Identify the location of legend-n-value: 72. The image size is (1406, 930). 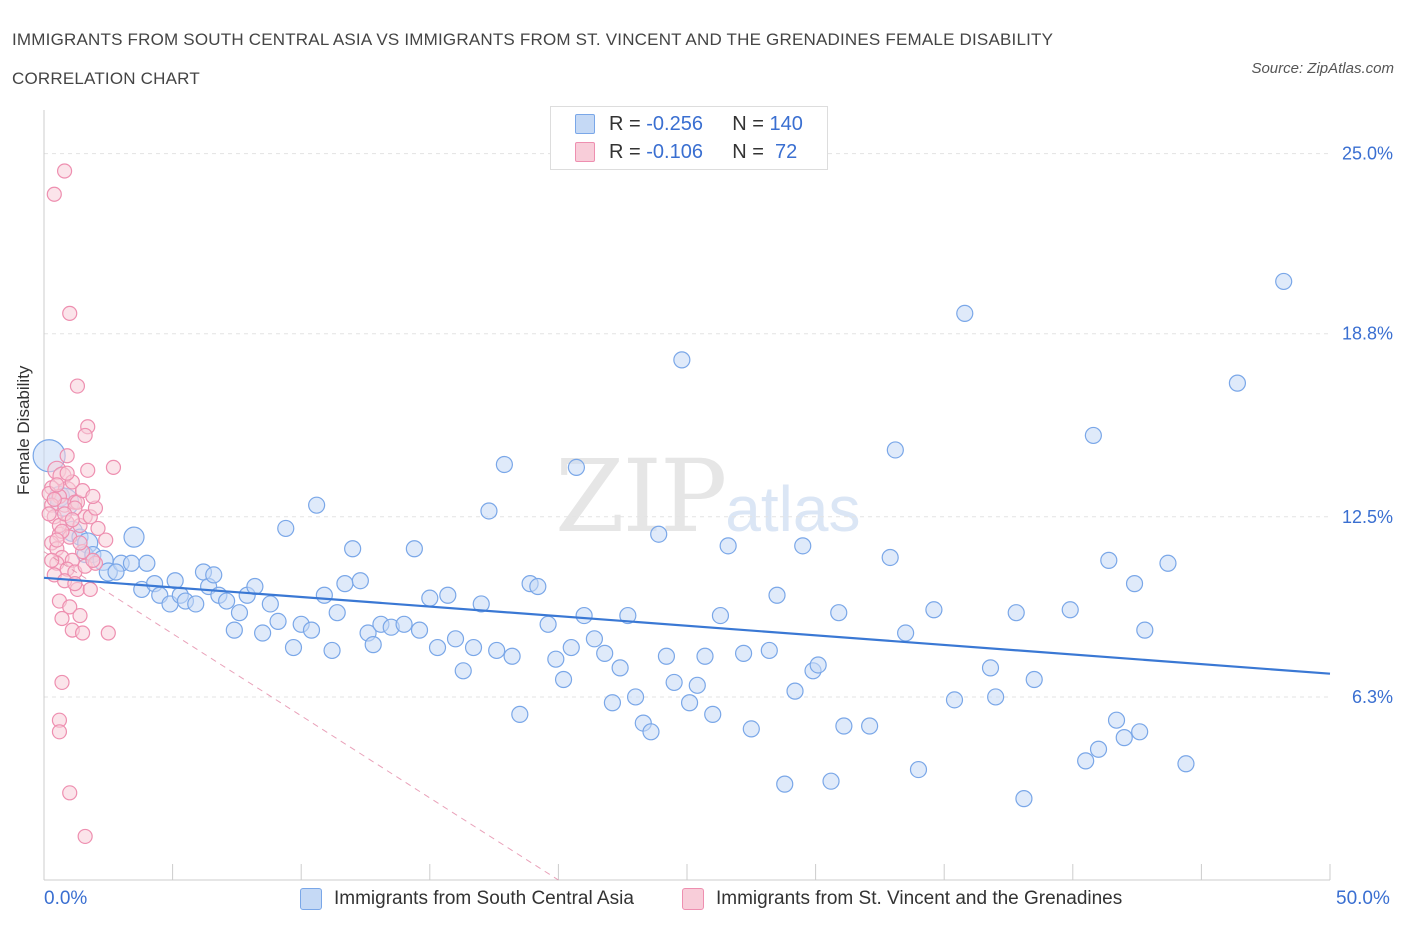
(783, 151).